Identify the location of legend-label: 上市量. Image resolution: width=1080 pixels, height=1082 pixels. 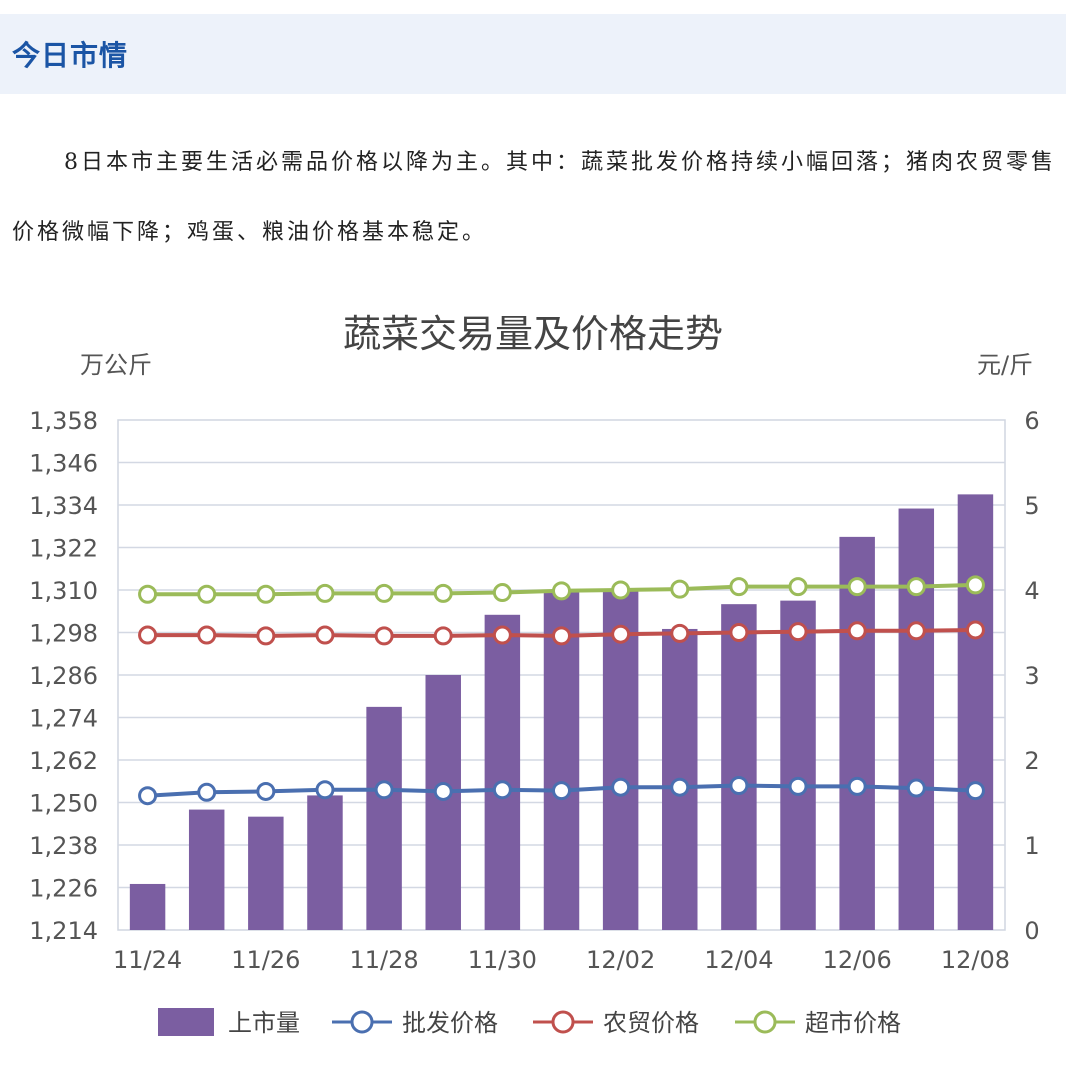
(264, 1023).